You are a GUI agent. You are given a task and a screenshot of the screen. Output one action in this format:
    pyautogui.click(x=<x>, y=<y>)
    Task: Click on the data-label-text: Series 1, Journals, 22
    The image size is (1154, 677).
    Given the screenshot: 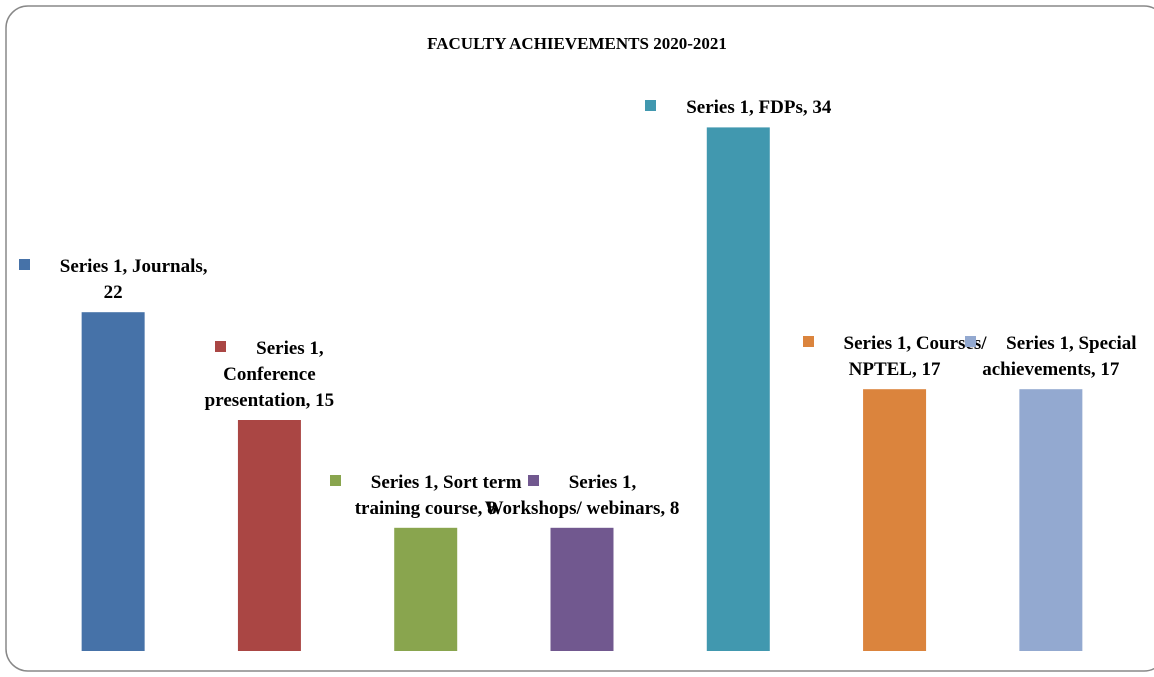 What is the action you would take?
    pyautogui.click(x=133, y=280)
    